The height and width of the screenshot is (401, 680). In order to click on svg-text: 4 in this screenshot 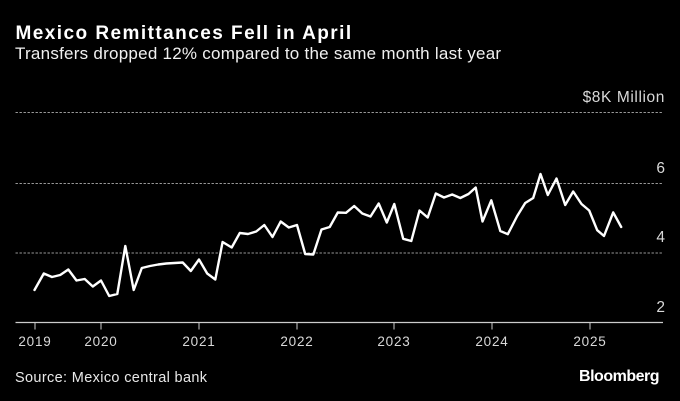, I will do `click(660, 237)`.